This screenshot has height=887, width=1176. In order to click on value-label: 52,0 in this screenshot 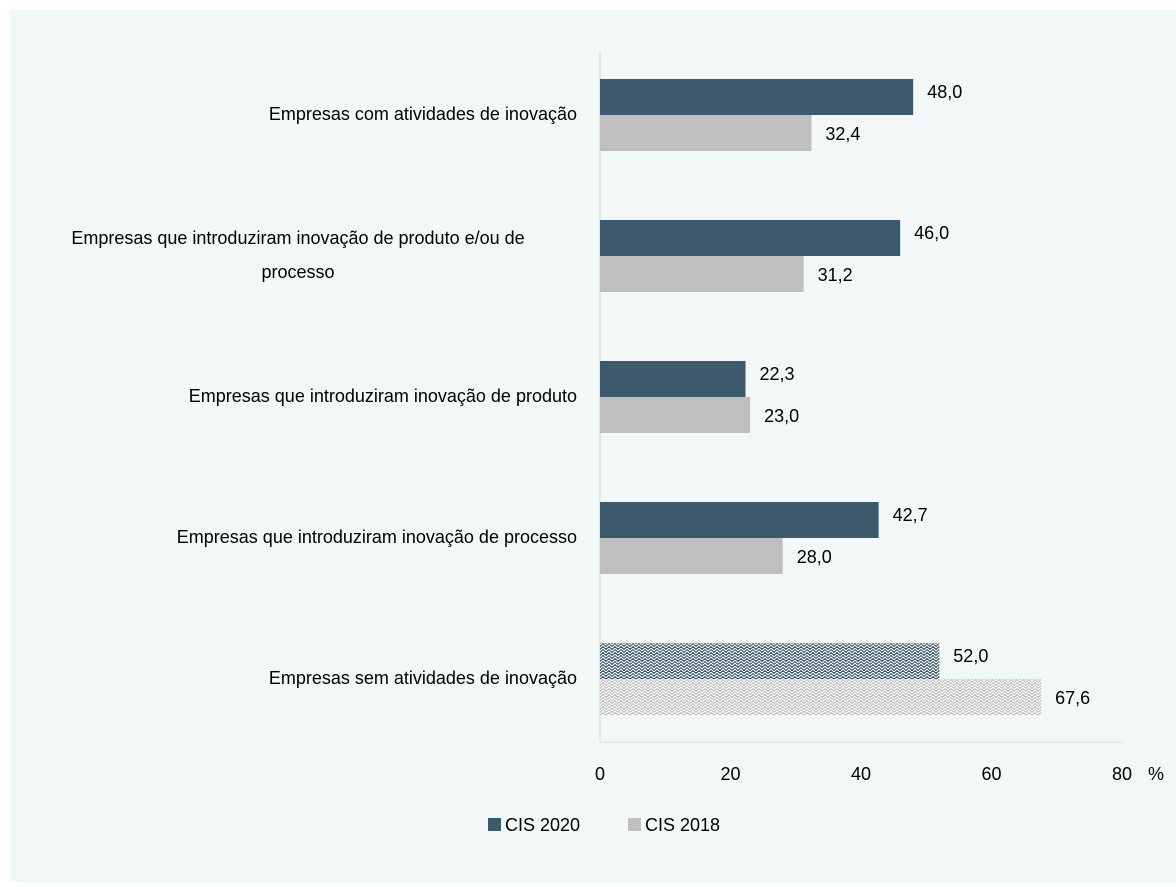, I will do `click(970, 656)`.